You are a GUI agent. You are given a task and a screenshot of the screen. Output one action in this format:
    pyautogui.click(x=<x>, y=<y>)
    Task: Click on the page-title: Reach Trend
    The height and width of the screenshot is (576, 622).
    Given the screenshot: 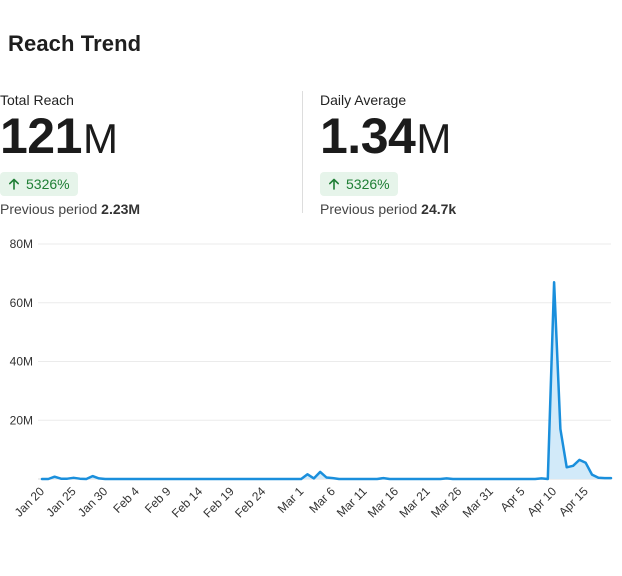 What is the action you would take?
    pyautogui.click(x=75, y=43)
    